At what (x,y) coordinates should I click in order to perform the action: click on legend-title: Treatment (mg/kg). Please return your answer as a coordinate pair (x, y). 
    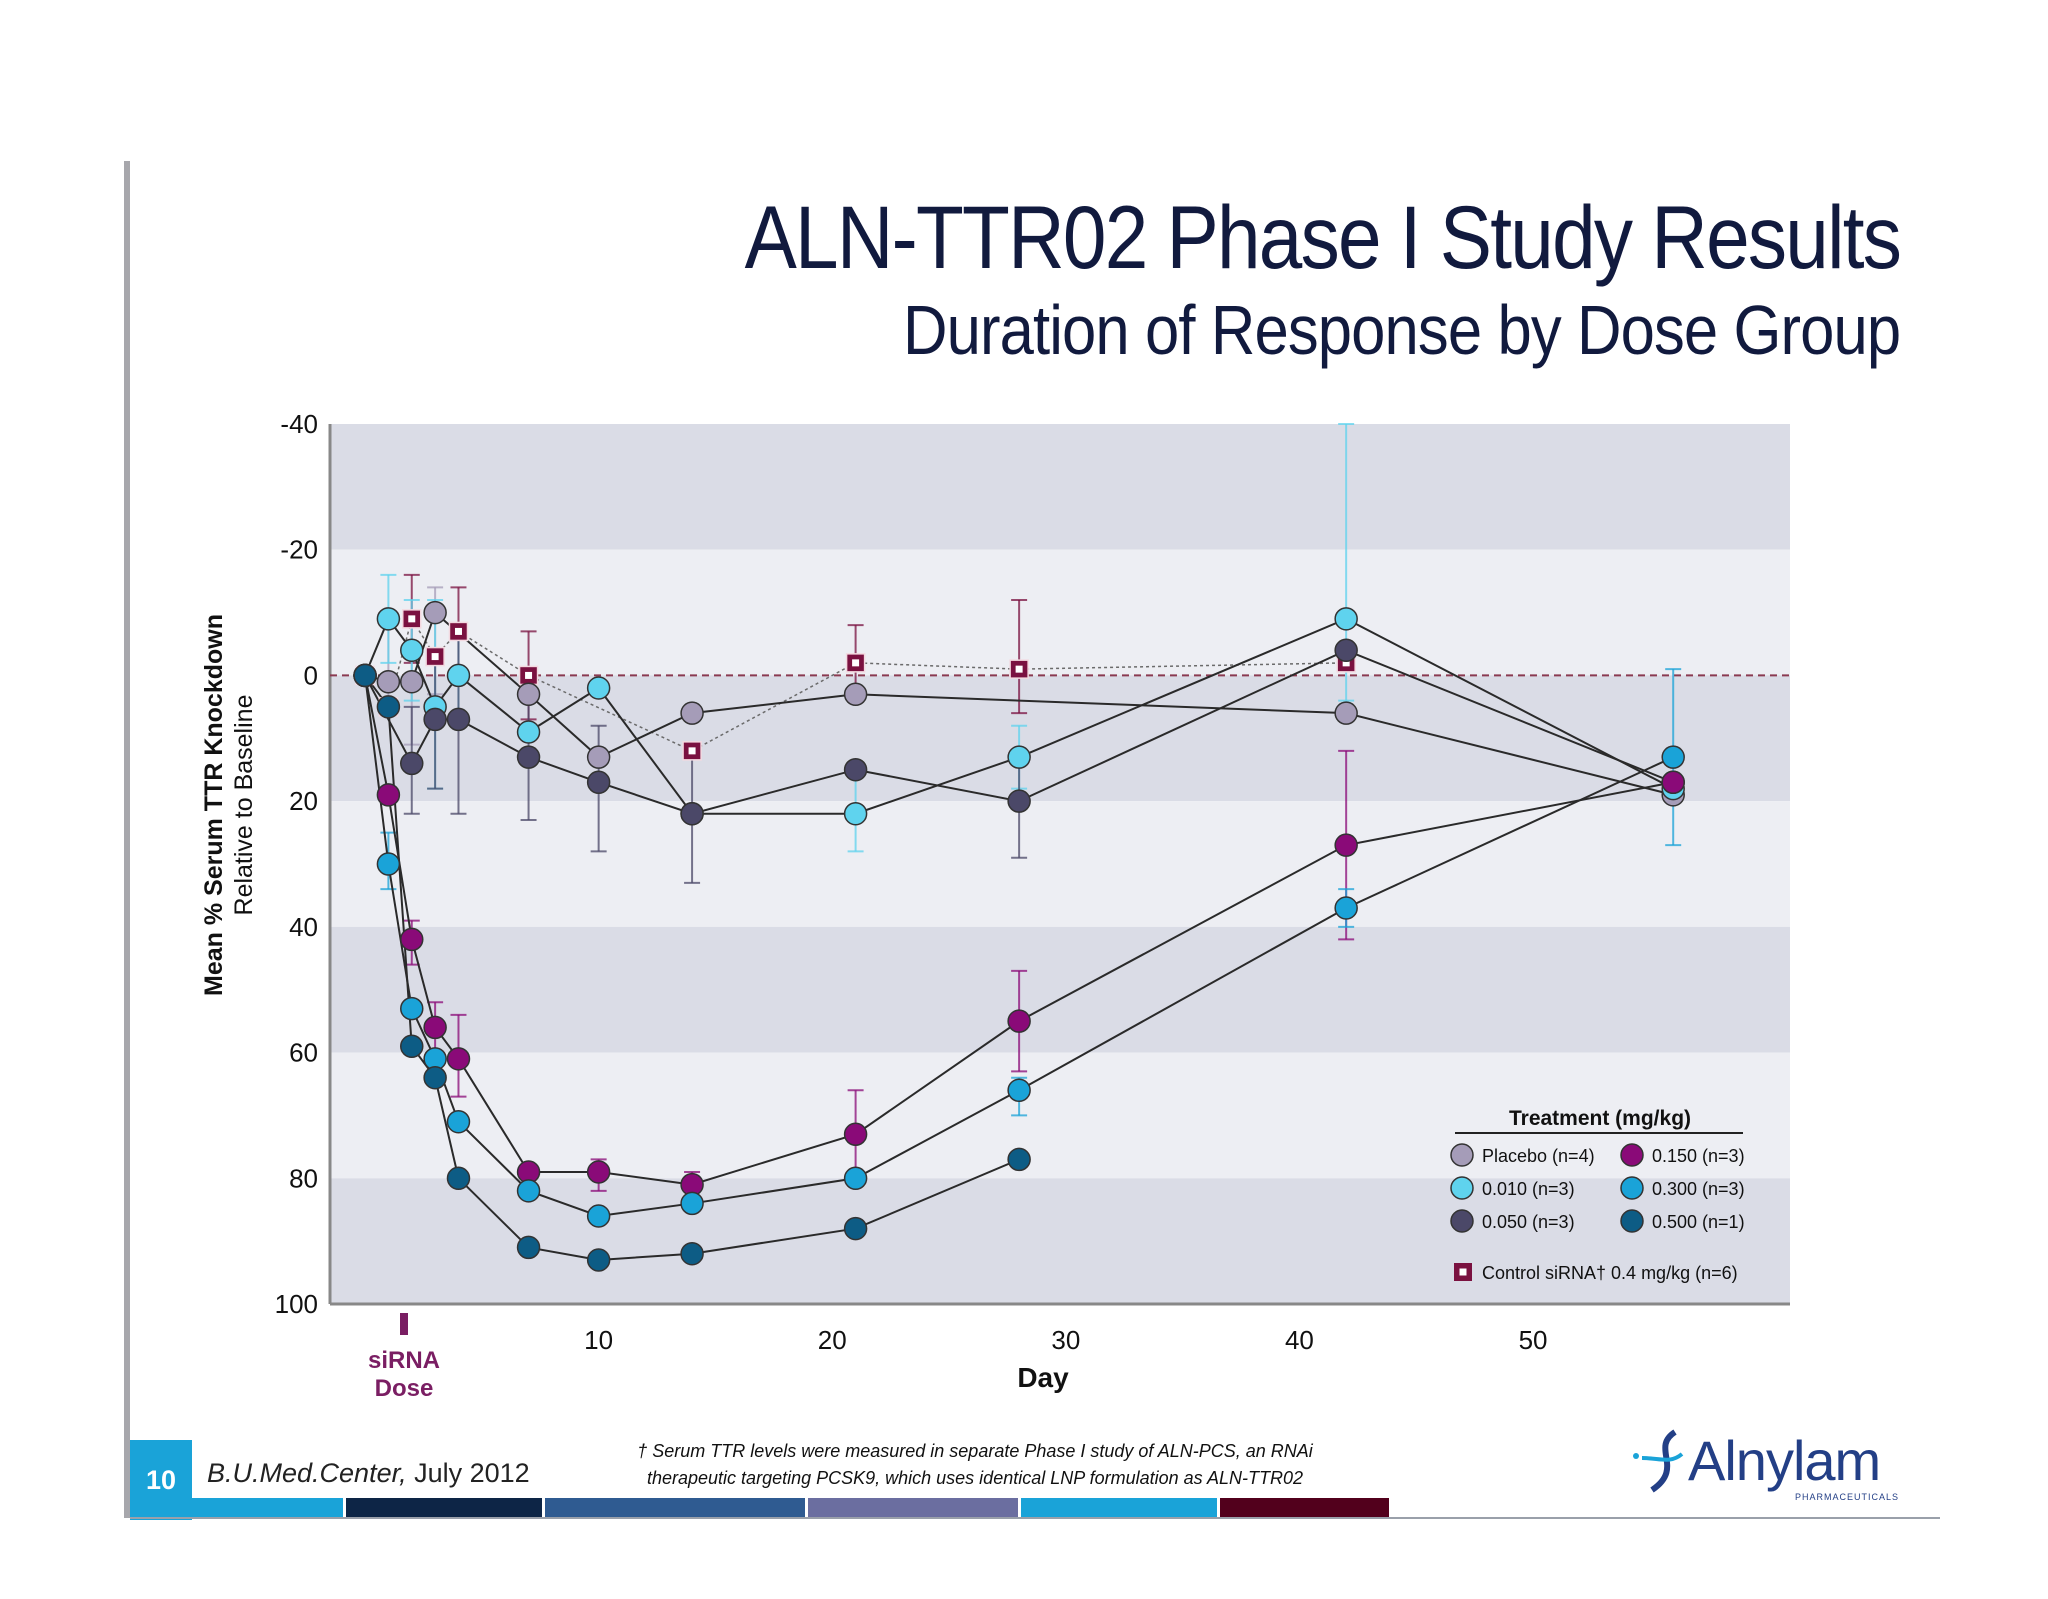
    Looking at the image, I should click on (1600, 1118).